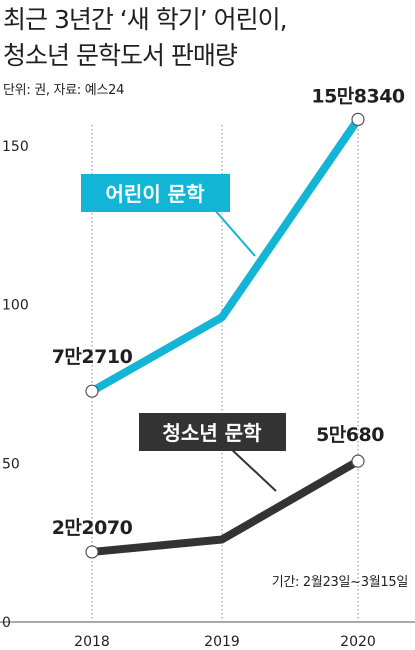 This screenshot has width=415, height=650. Describe the element at coordinates (92, 357) in the screenshot. I see `data-label-children-2018: 7만2710` at that location.